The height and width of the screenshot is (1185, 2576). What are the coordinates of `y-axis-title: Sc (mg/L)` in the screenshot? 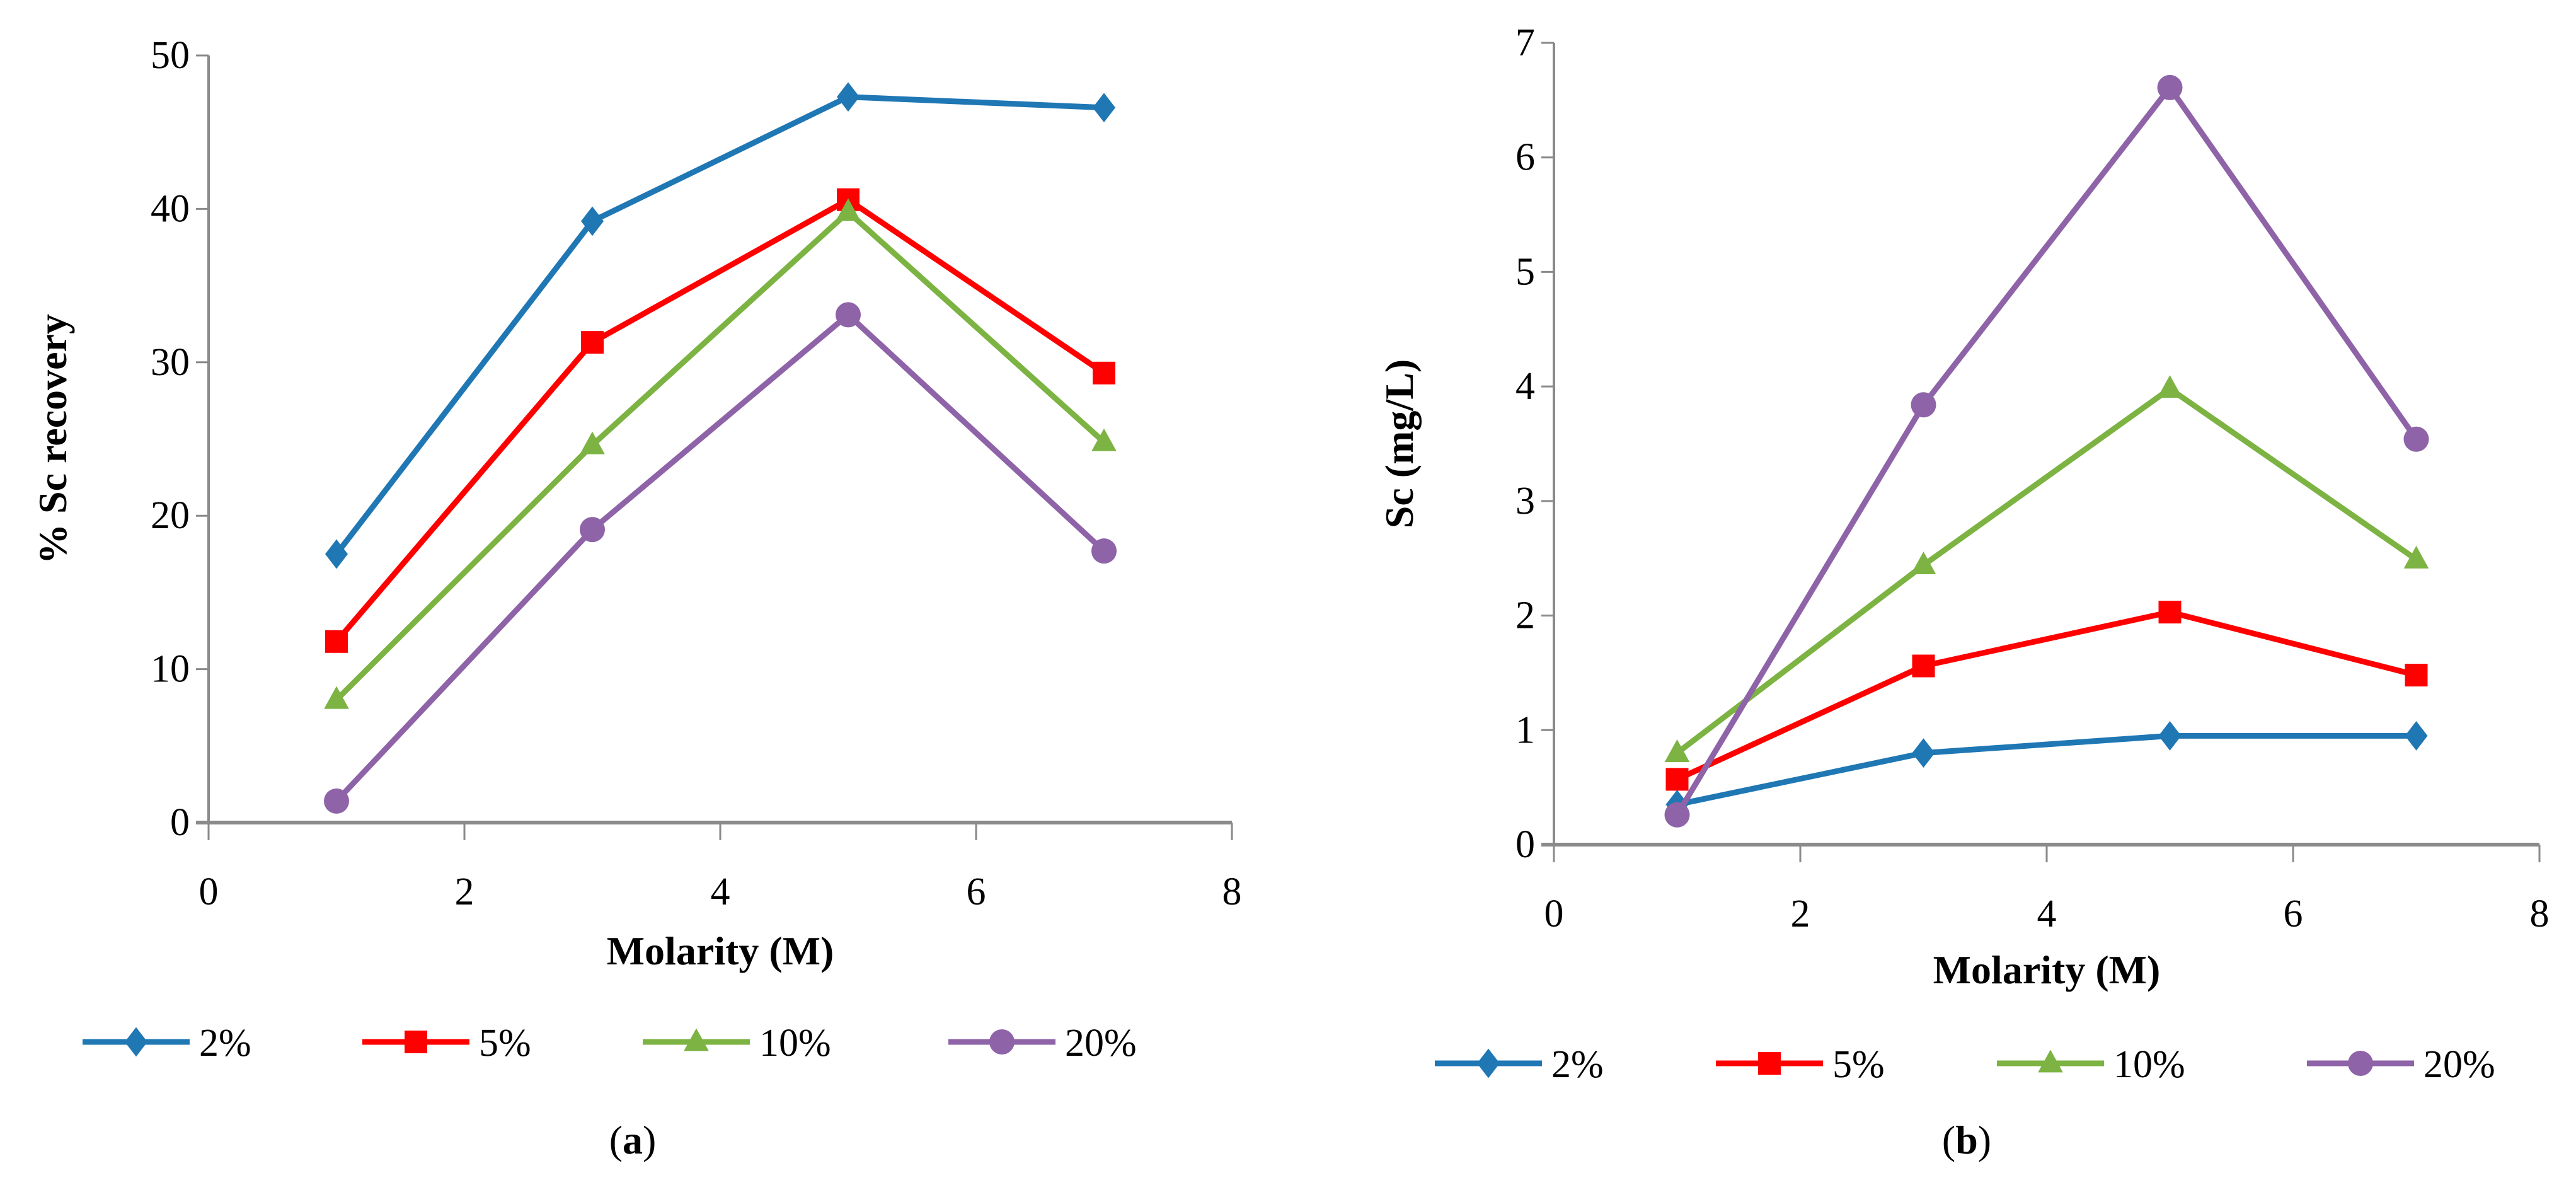 It's located at (1399, 443).